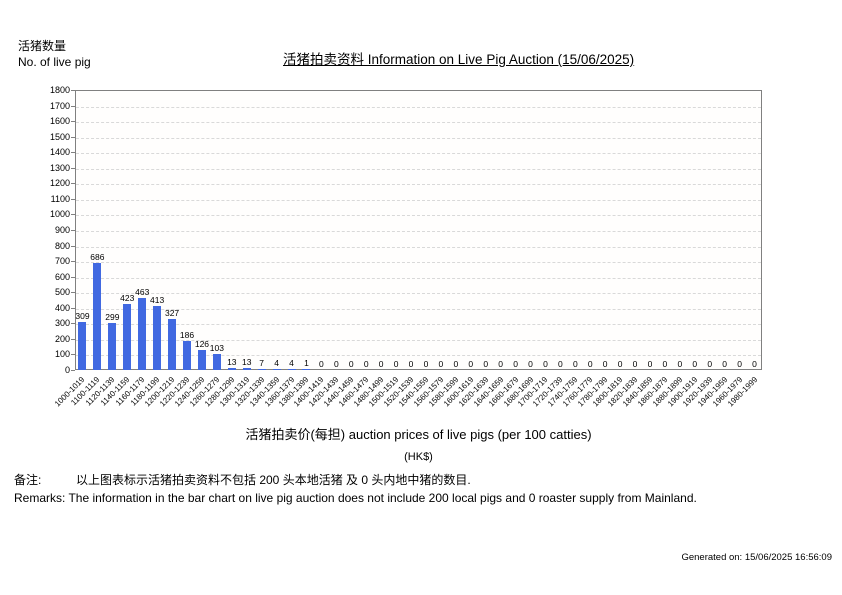 The width and height of the screenshot is (842, 595). Describe the element at coordinates (97, 257) in the screenshot. I see `bar-value-label: 686` at that location.